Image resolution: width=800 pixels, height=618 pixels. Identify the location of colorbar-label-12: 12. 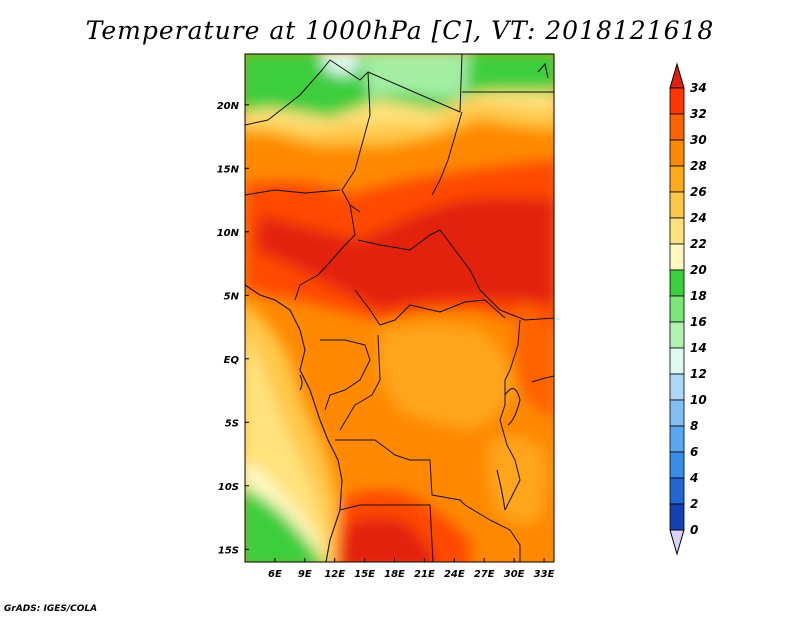
(698, 374).